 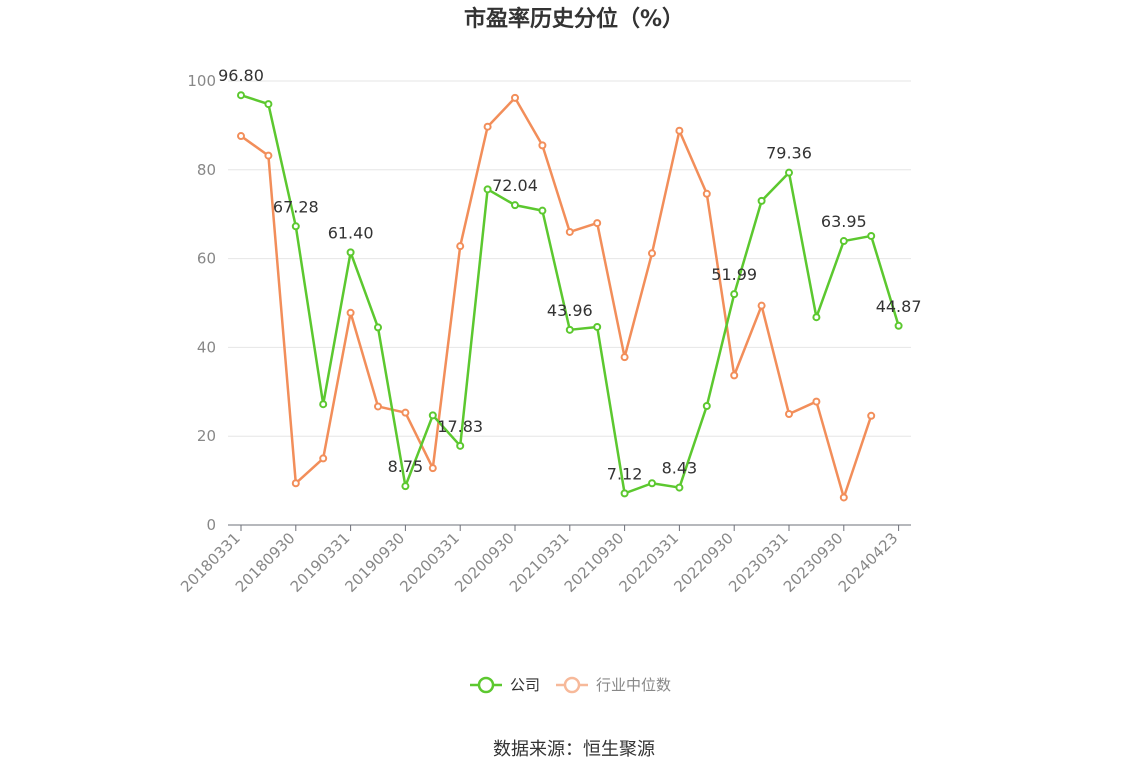 I want to click on data-label: 44.87, so click(x=899, y=306).